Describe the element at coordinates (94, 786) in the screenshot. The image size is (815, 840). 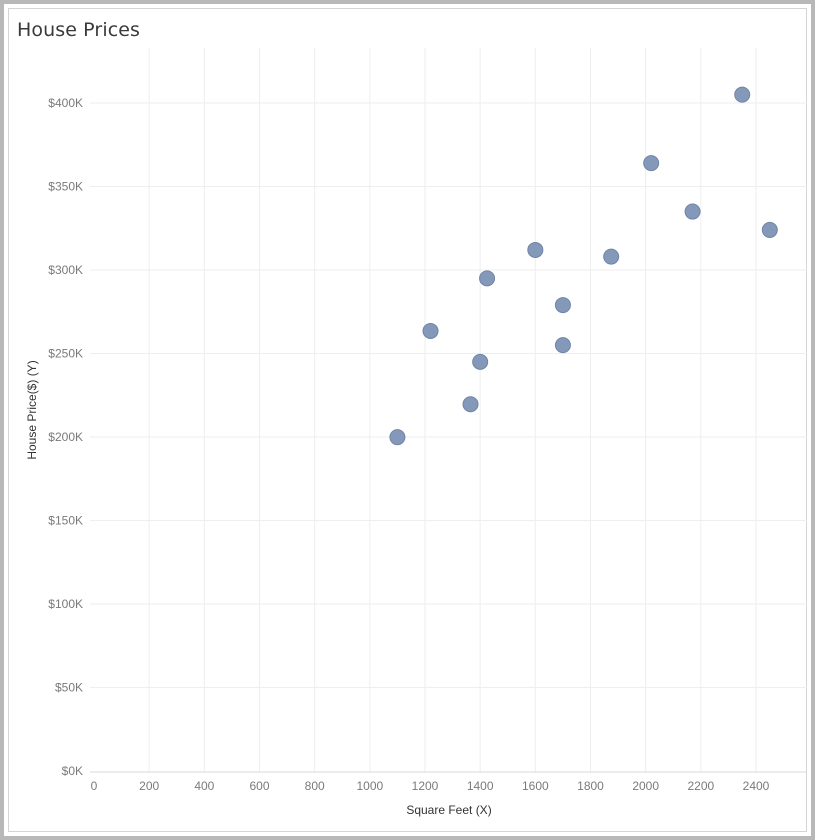
I see `x-tick-label: 0` at that location.